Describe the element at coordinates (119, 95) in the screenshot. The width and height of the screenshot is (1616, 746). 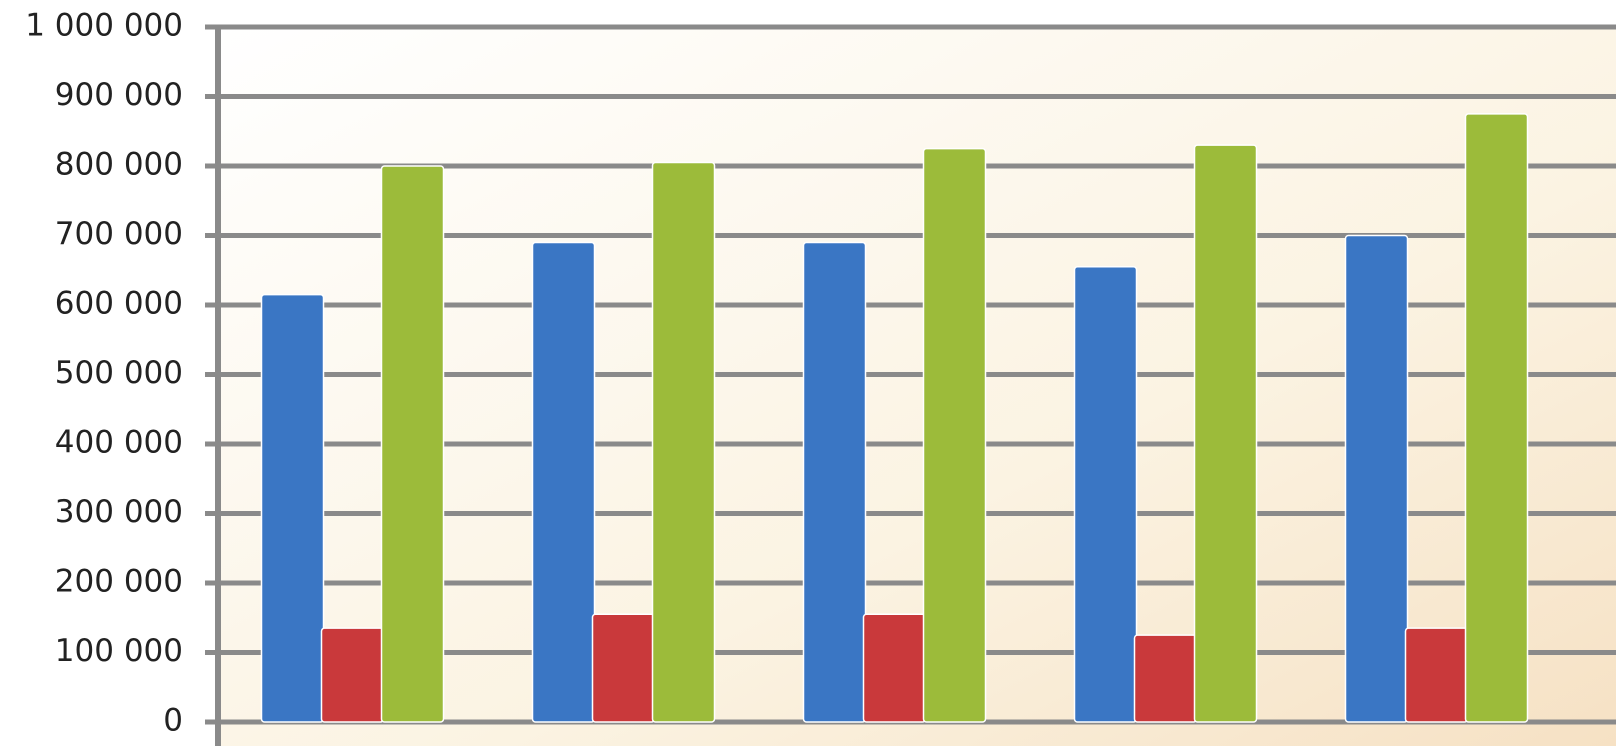
I see `y-tick-label: 900 000` at that location.